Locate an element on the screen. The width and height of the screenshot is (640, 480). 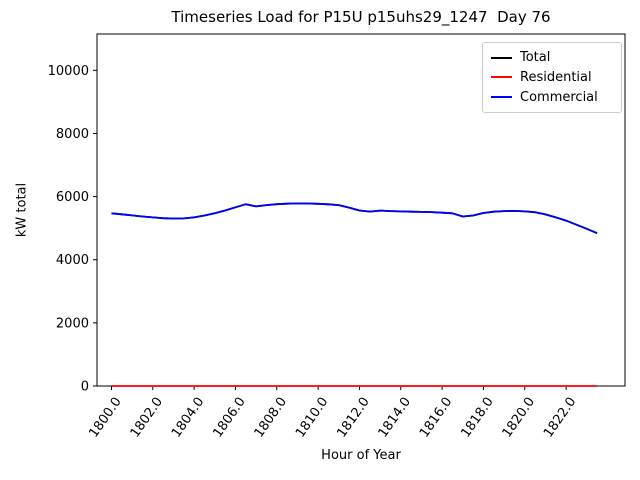
x-tick-label: 1804.0 is located at coordinates (188, 418).